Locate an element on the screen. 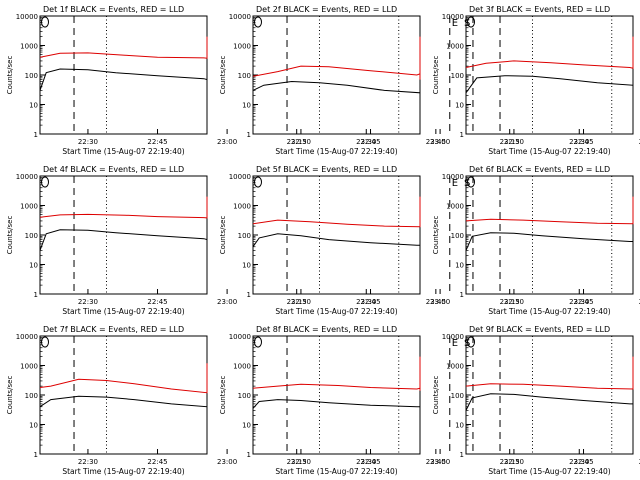 The height and width of the screenshot is (480, 640). chart-6-ytick-label: 1 is located at coordinates (462, 295).